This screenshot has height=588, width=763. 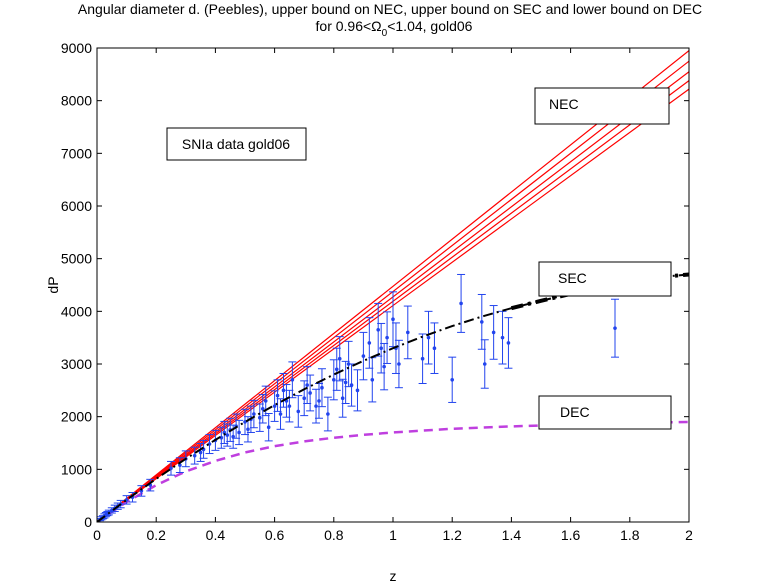 I want to click on x-tick-label: 0.4, so click(x=216, y=535).